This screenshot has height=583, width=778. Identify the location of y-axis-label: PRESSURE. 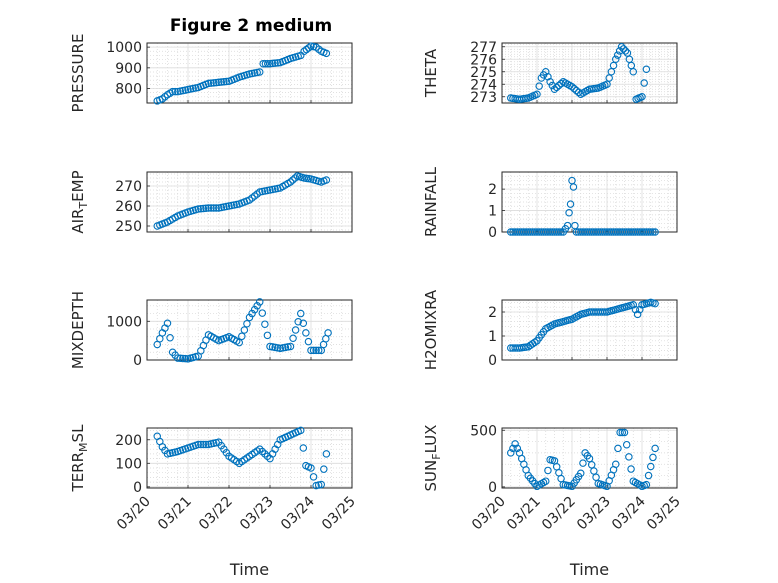
(78, 73).